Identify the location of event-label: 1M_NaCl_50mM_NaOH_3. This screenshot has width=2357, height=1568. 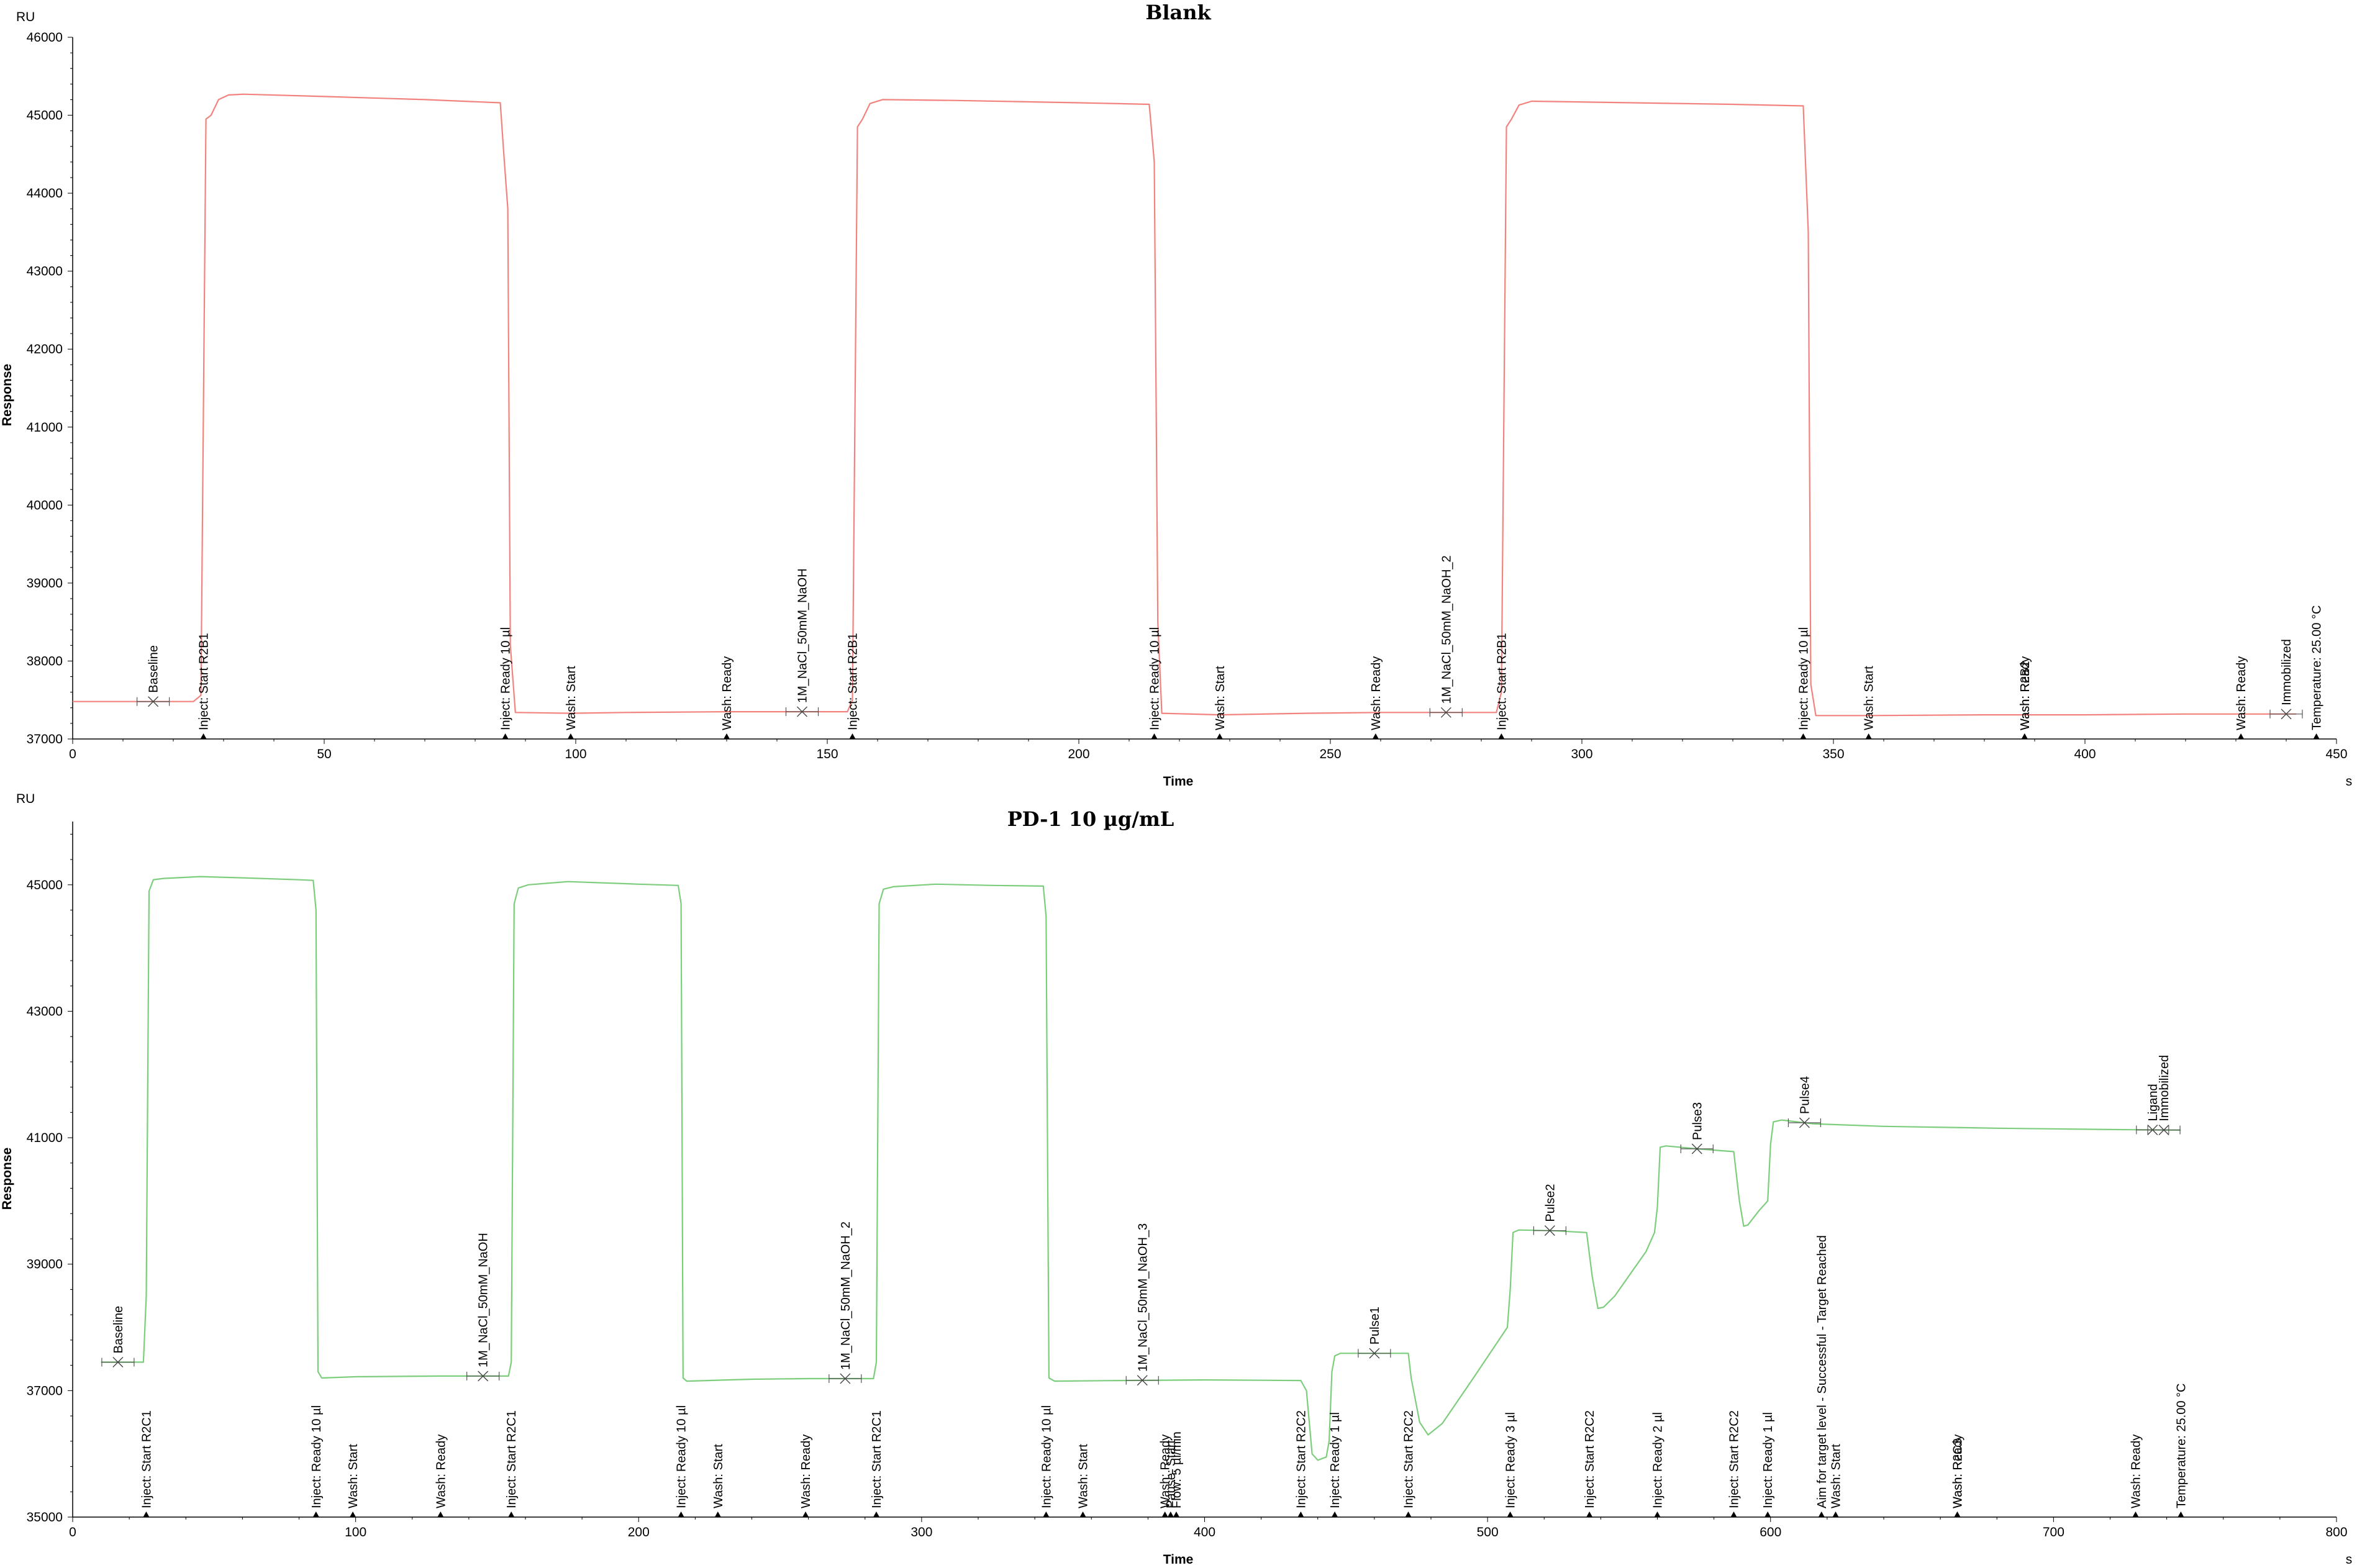
(1143, 1297).